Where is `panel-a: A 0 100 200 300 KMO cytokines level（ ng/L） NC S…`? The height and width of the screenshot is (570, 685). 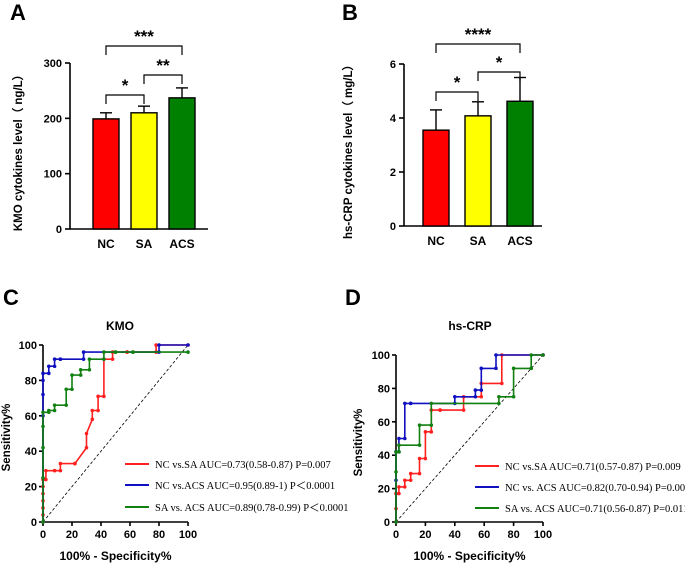
panel-a: A 0 100 200 300 KMO cytokines level（ ng/L） NC S… is located at coordinates (109, 125).